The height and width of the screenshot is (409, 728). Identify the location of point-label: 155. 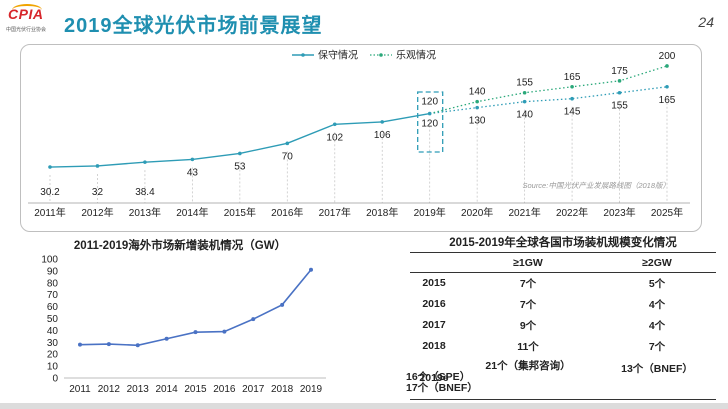
(524, 83).